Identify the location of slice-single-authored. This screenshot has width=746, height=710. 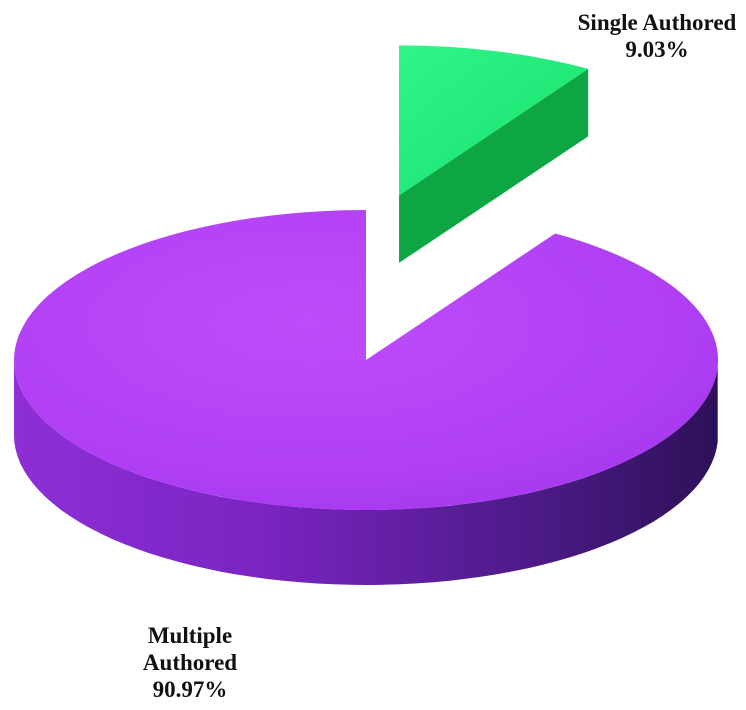
(494, 154).